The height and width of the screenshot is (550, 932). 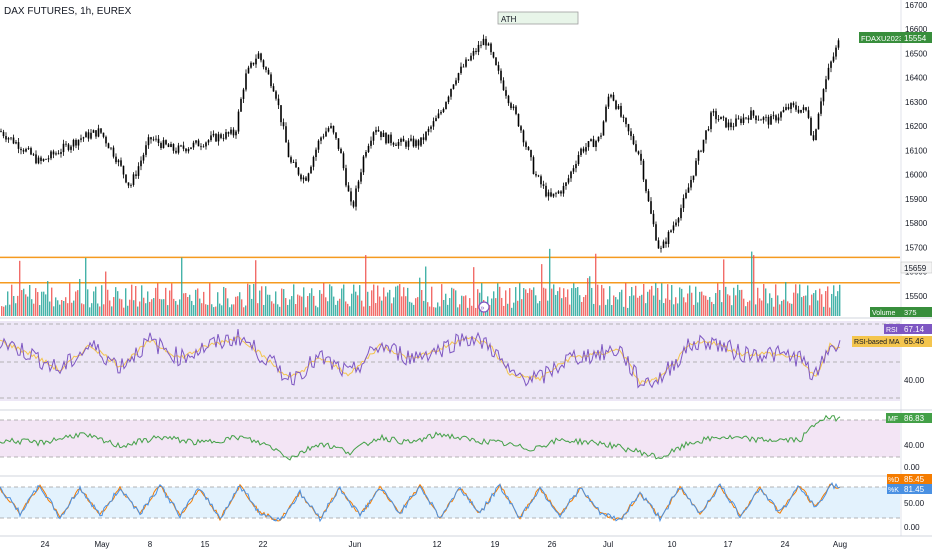 I want to click on stoch-tick-mid: 50.00, so click(x=914, y=503).